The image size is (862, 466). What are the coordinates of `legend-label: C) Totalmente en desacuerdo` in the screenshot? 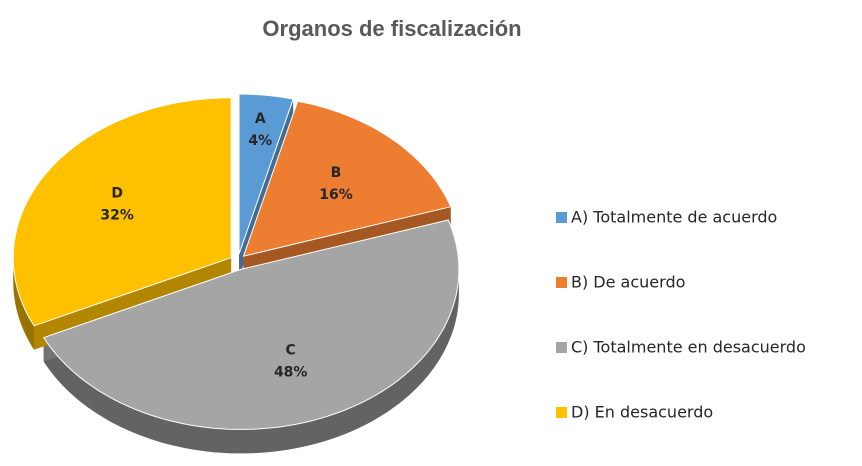 It's located at (688, 347).